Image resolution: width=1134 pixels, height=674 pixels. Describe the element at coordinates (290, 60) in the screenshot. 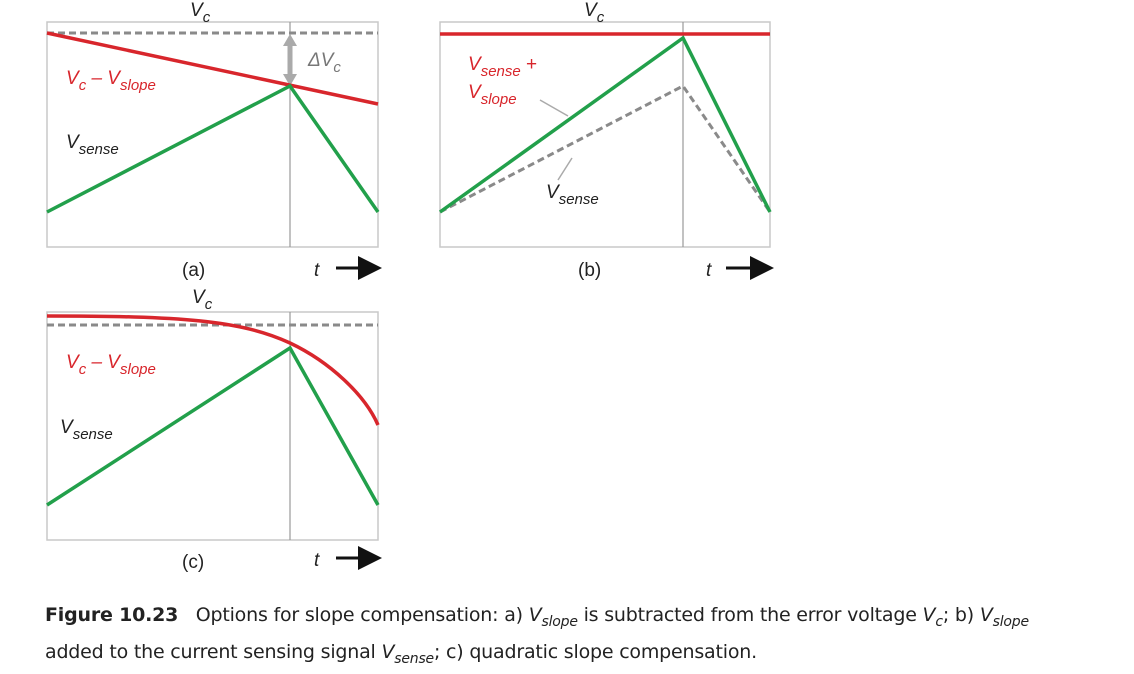

I see `delta-arrowheads` at that location.